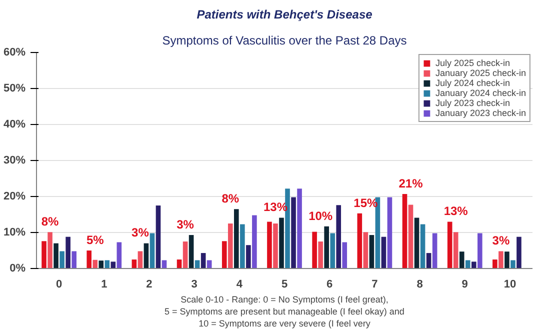  I want to click on legend-label: July 2025 check-in, so click(472, 63).